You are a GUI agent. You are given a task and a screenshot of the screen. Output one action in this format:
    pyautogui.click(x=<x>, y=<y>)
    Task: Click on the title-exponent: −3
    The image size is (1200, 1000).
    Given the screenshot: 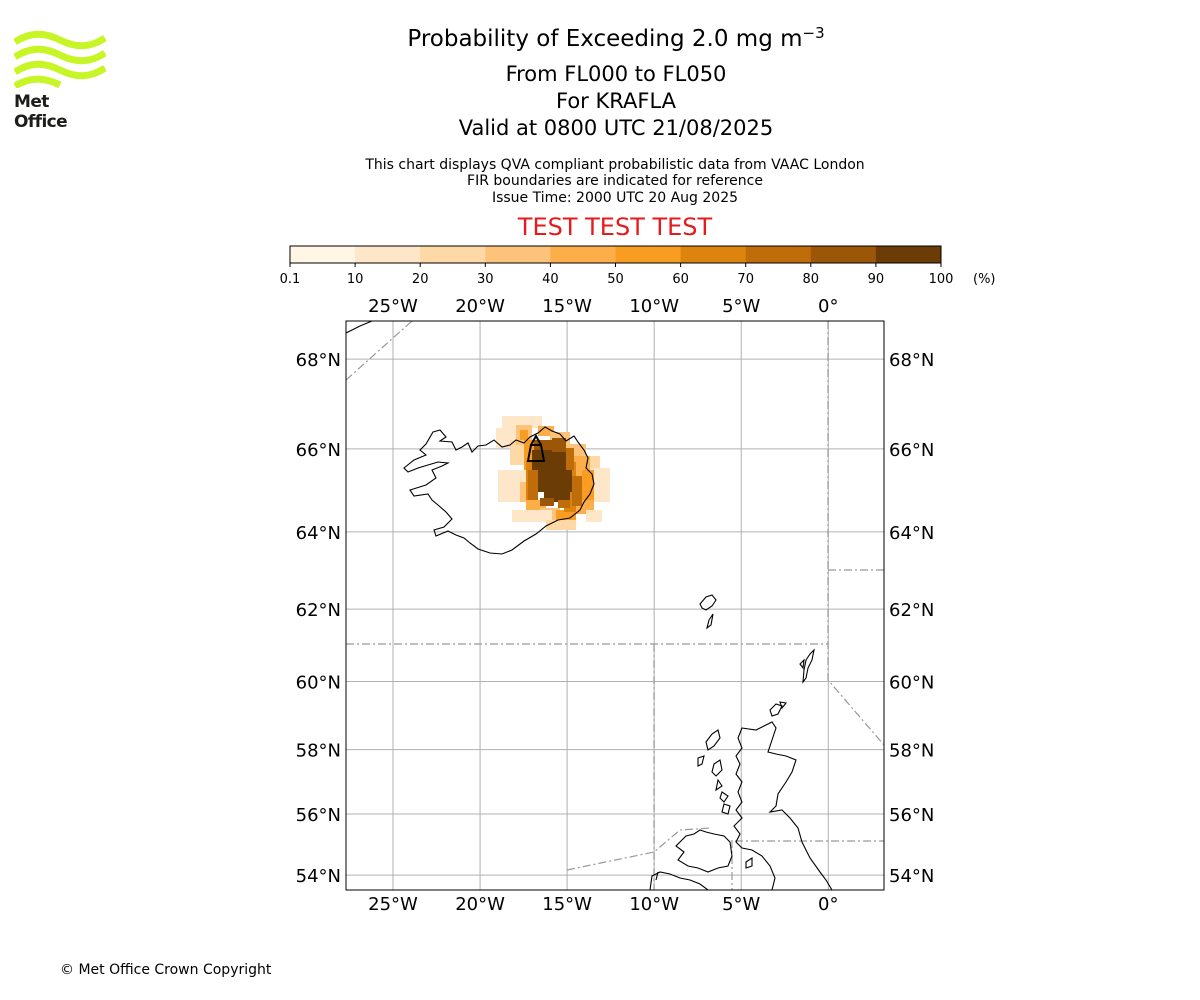 What is the action you would take?
    pyautogui.click(x=813, y=33)
    